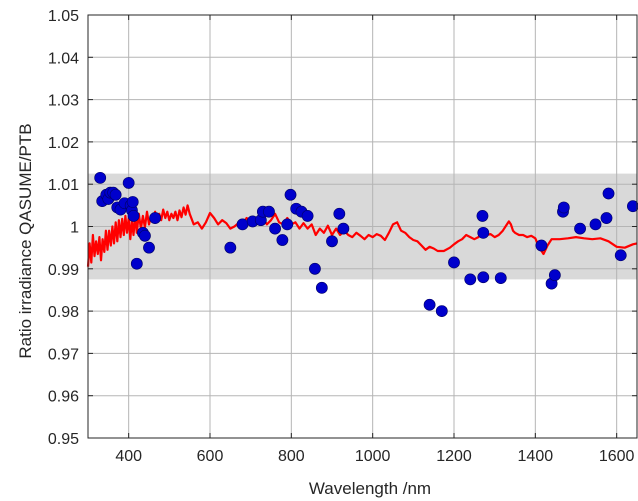  I want to click on x-tick-label: 1600, so click(617, 456).